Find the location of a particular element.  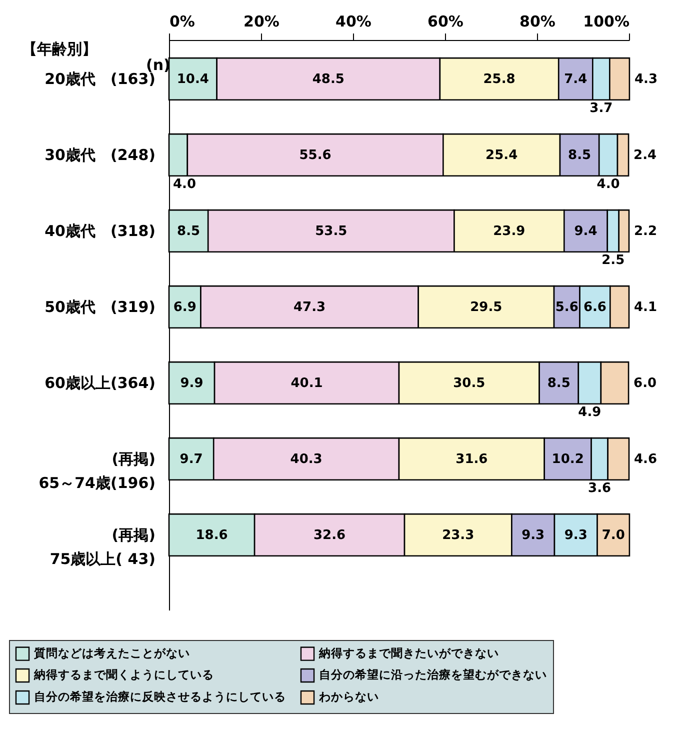

y-tick-label: 40歳代 (318) is located at coordinates (100, 231).